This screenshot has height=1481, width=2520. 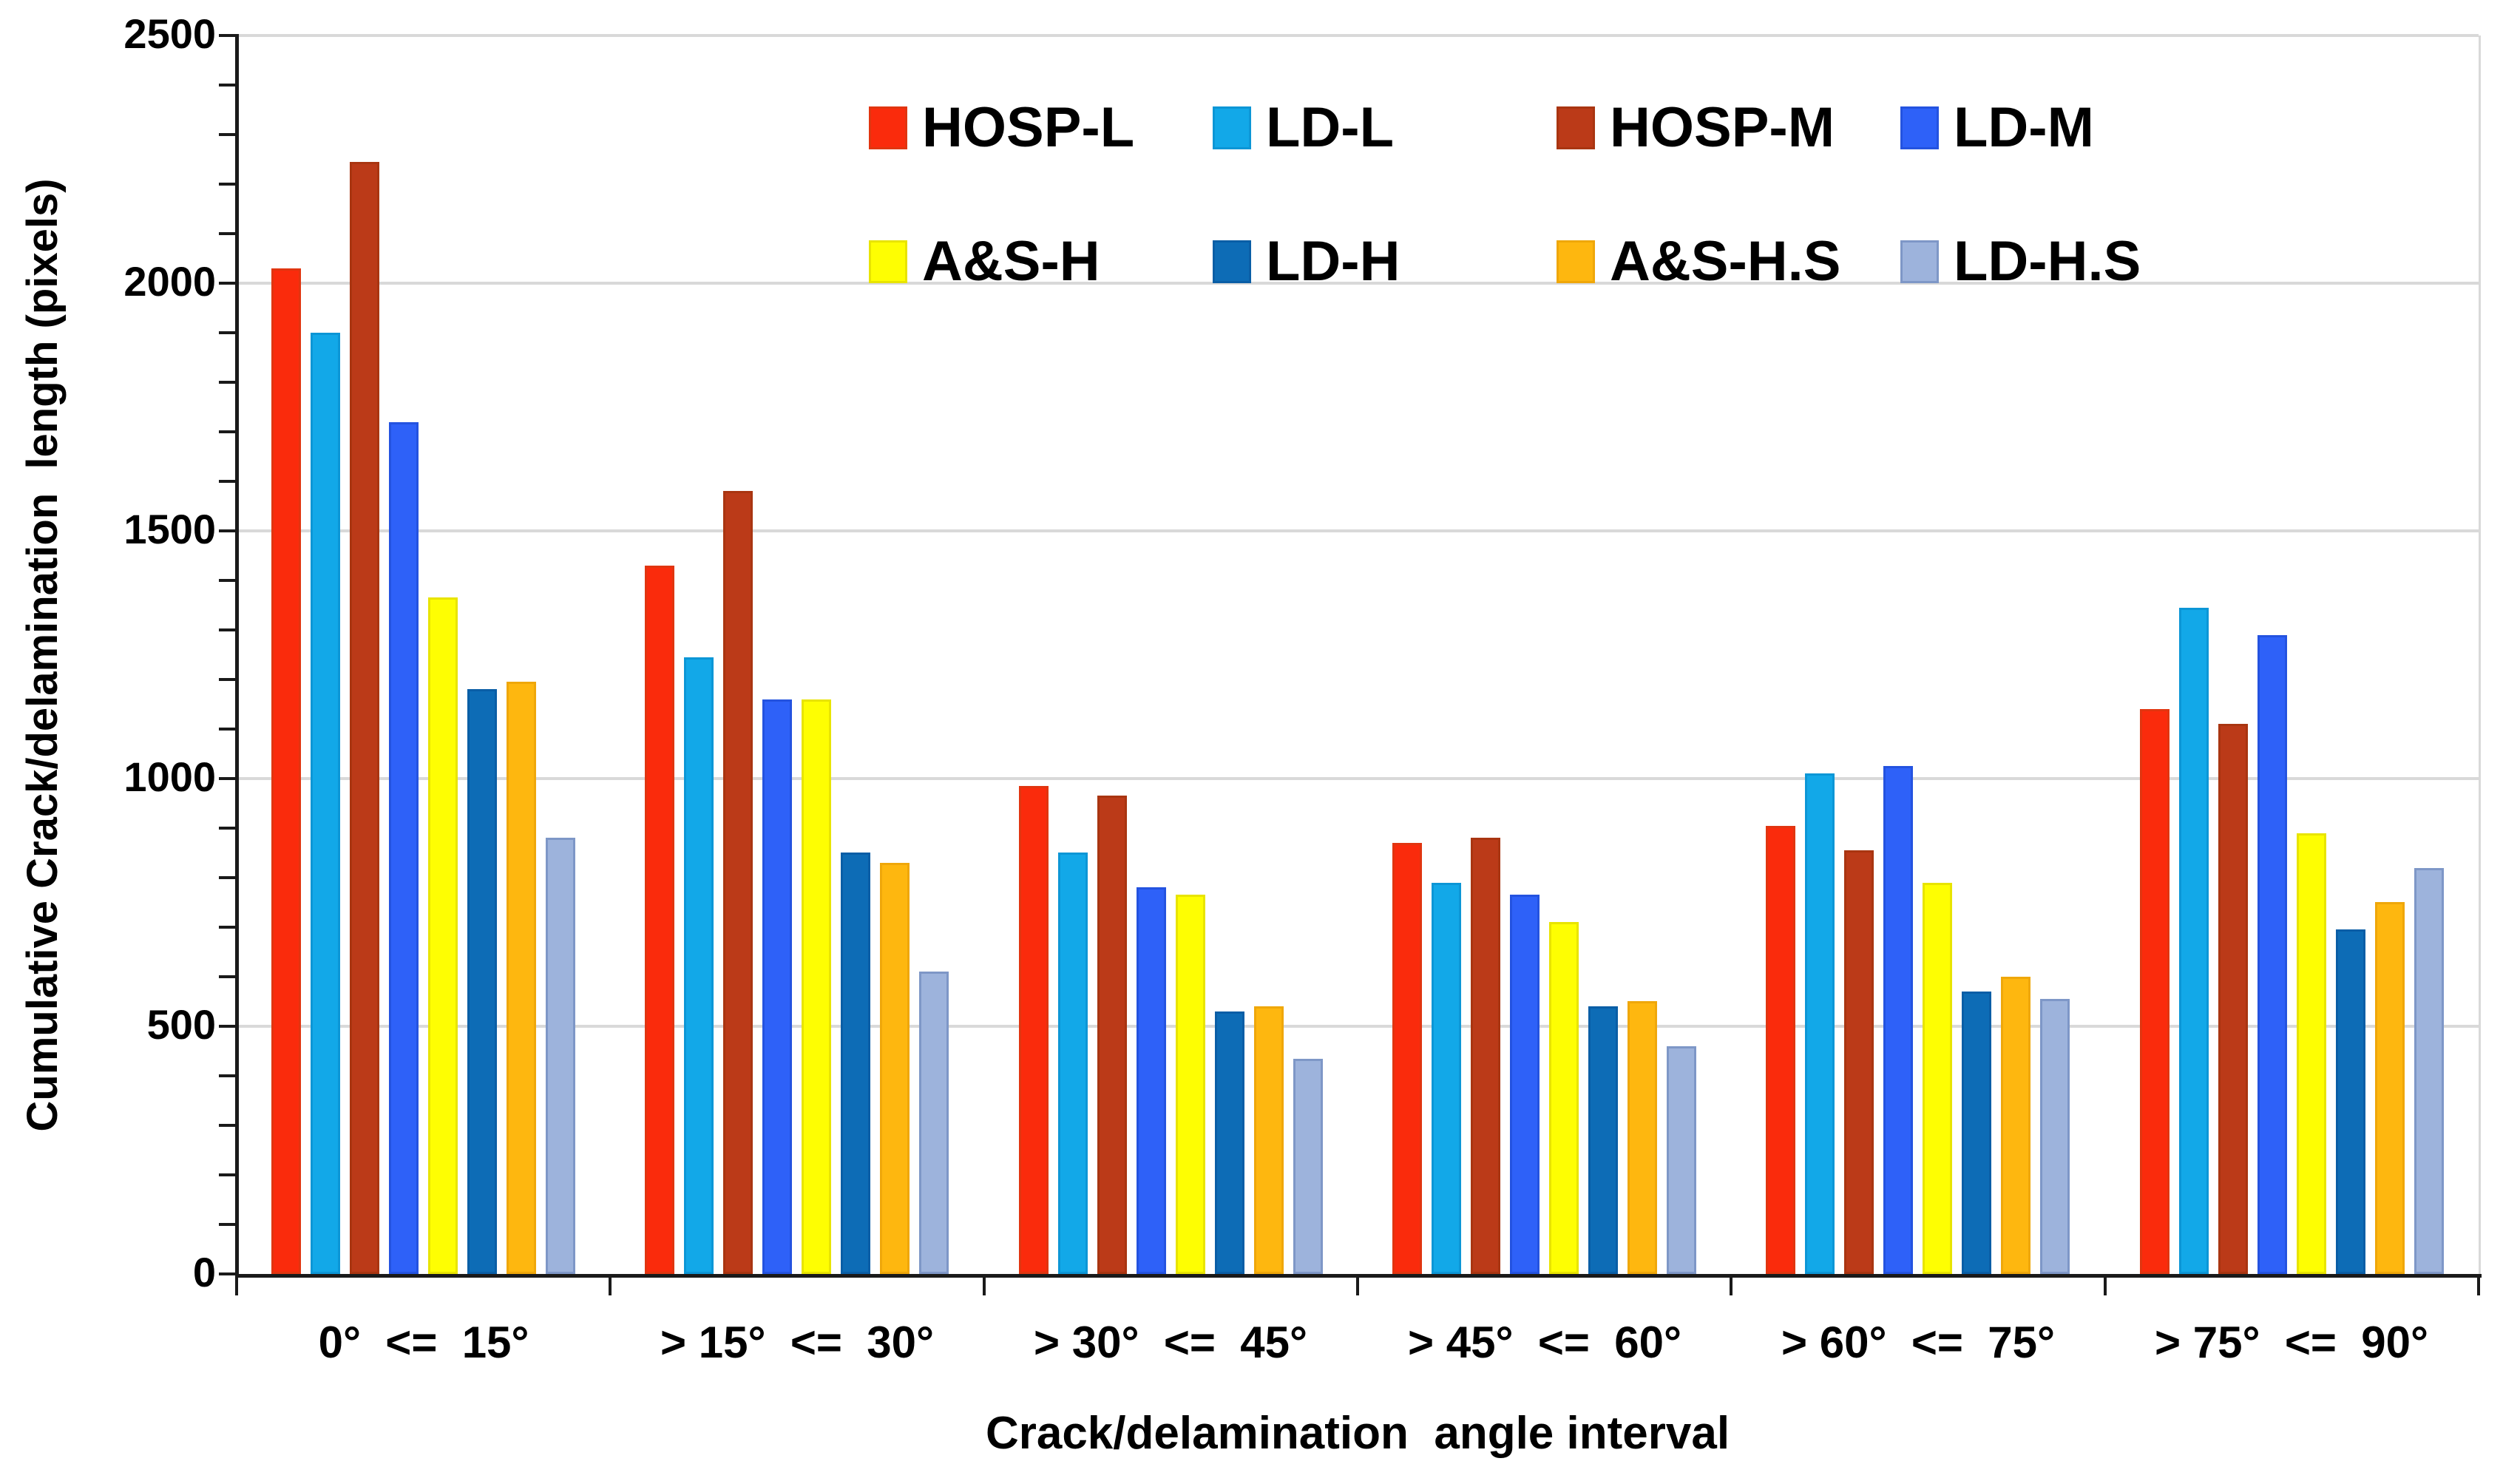 I want to click on y-tick-label: 2500, so click(x=170, y=33).